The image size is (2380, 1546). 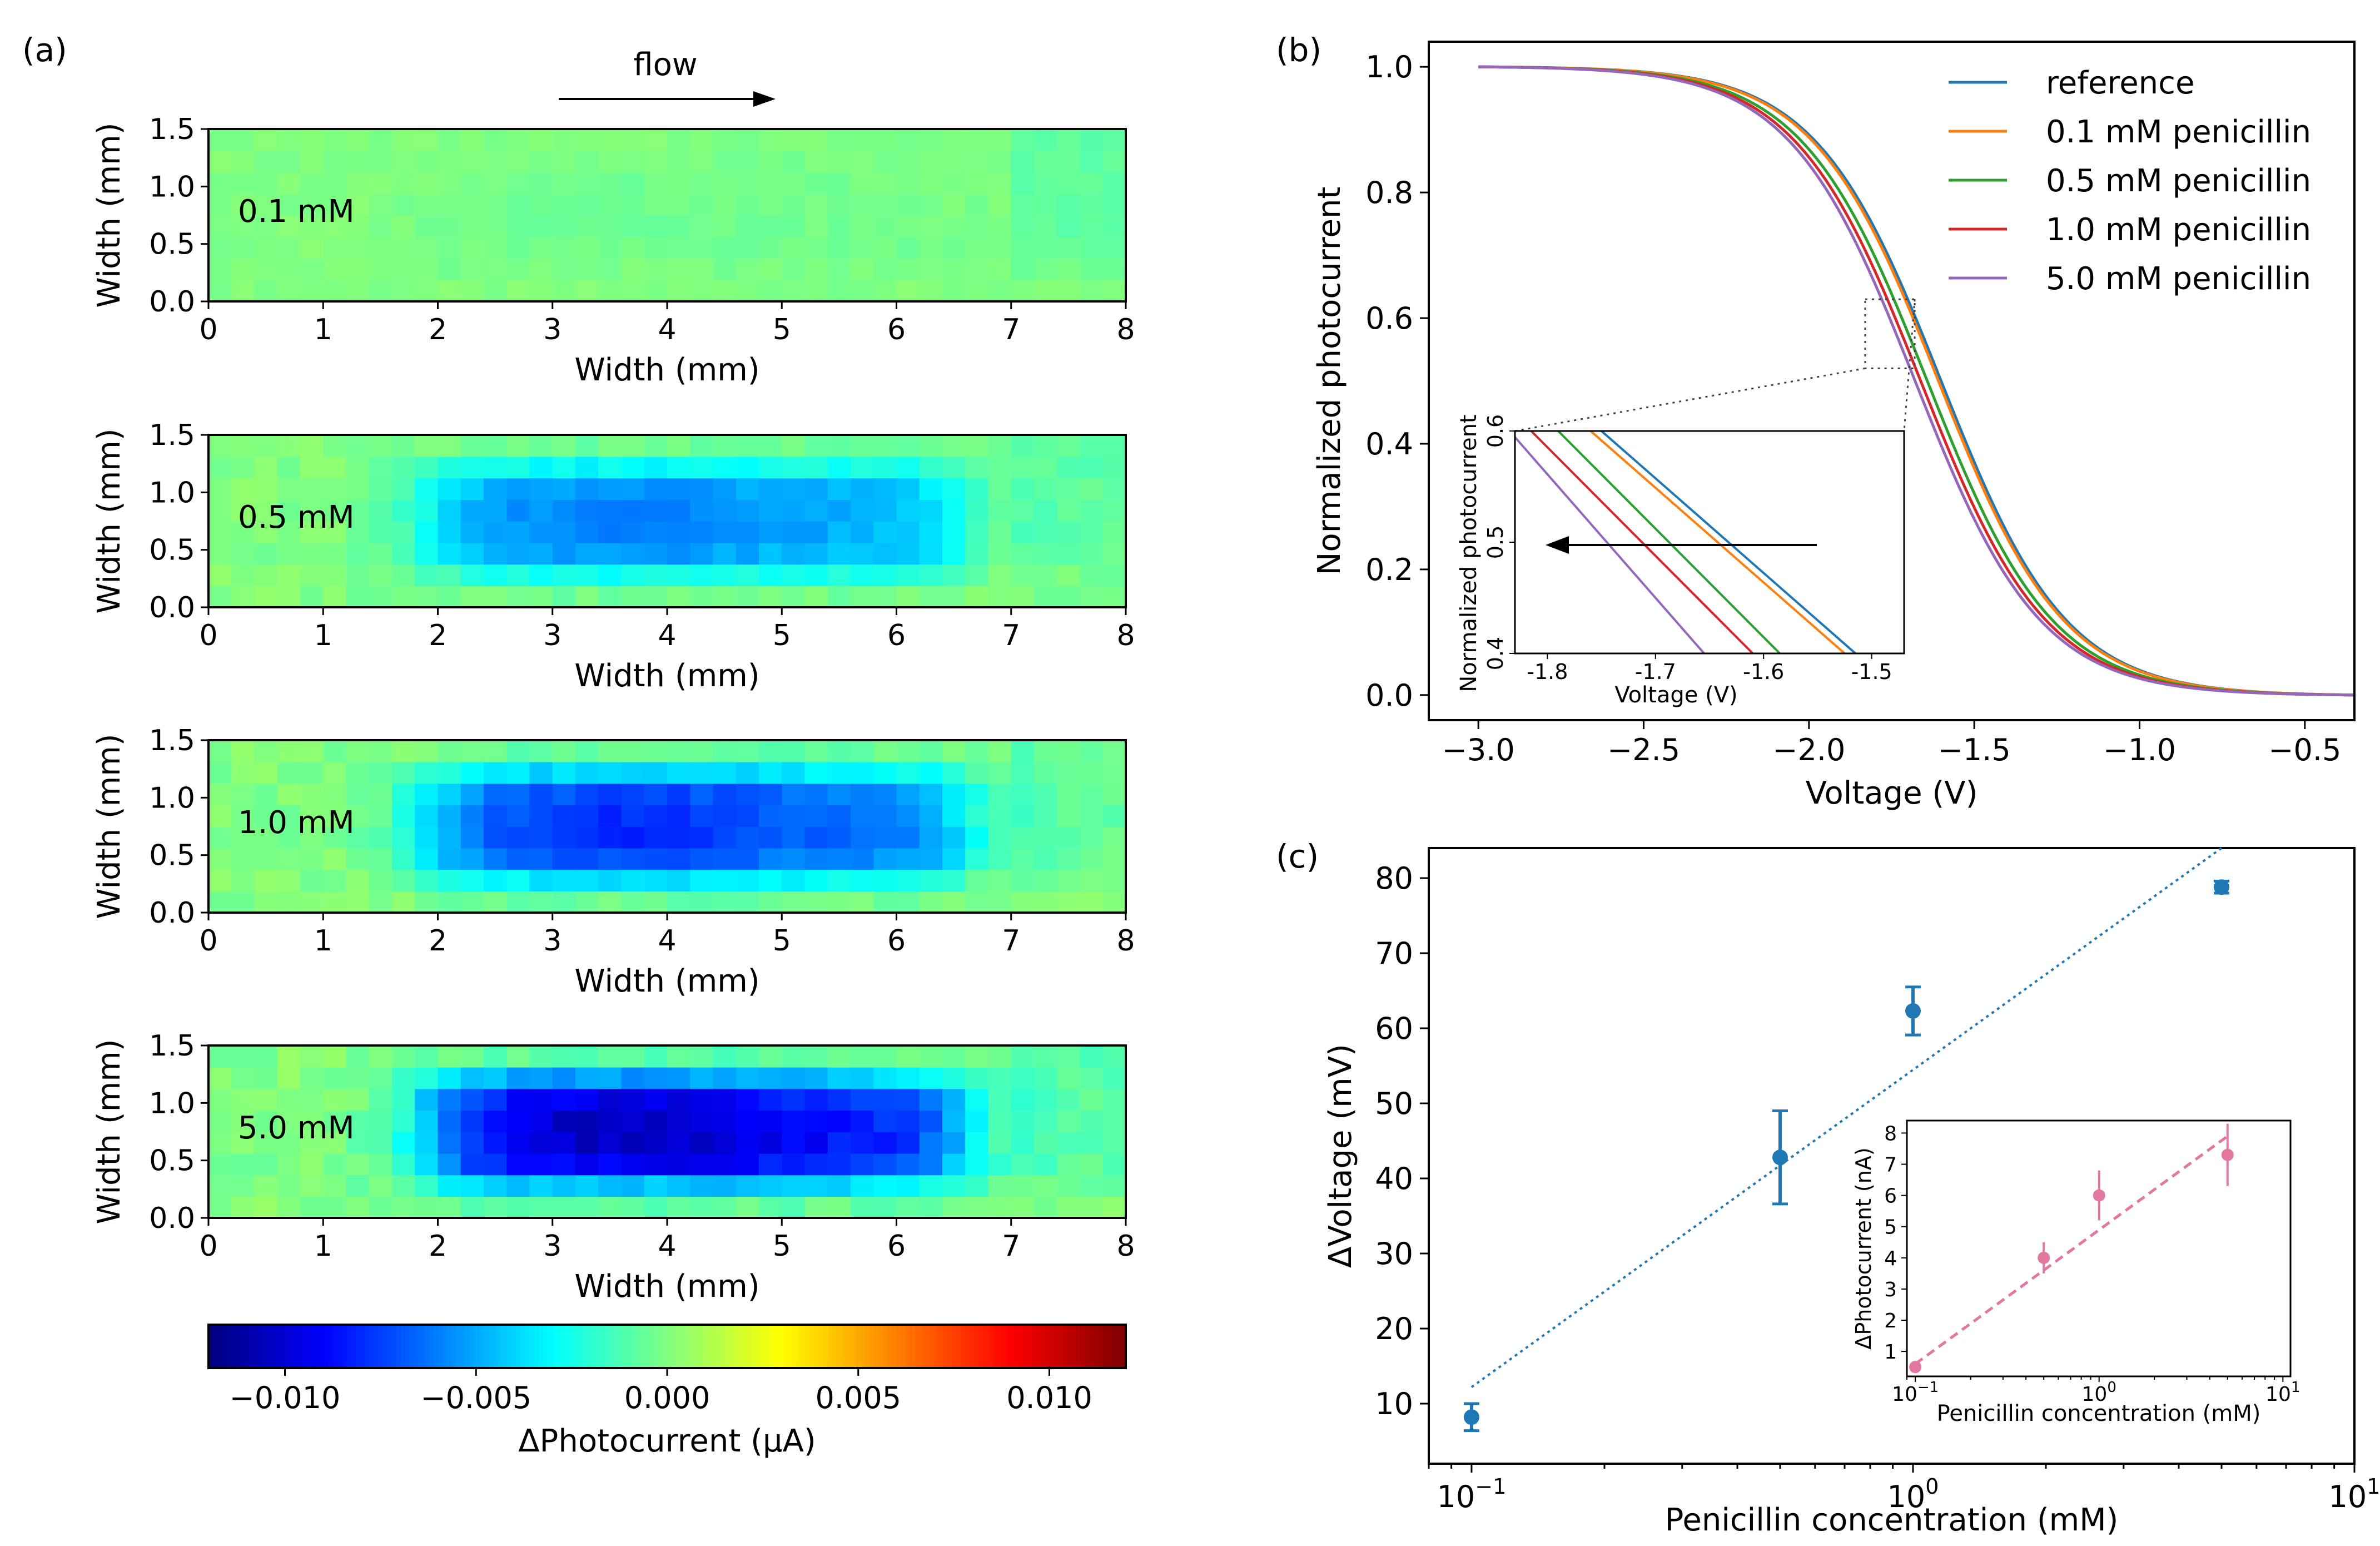 What do you see at coordinates (172, 1103) in the screenshot?
I see `y-tick-label: 1.0` at bounding box center [172, 1103].